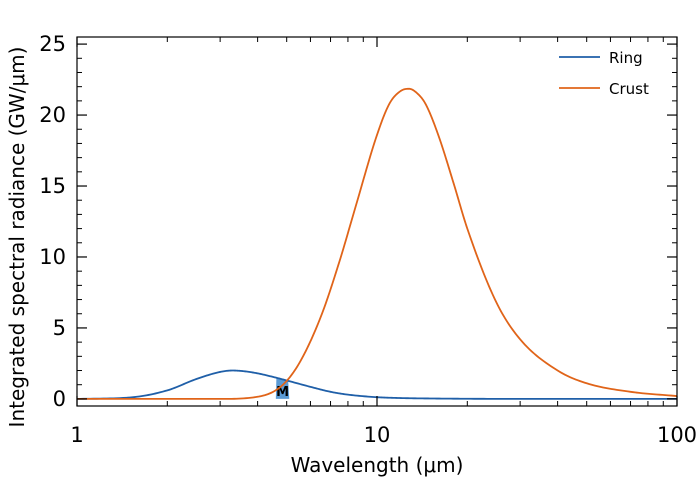  I want to click on x-axis-label: Wavelength (μm), so click(377, 465).